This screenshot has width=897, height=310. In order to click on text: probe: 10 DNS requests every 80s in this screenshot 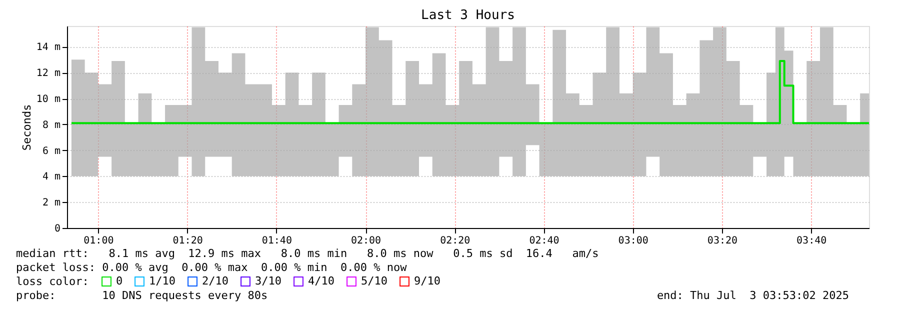, I will do `click(142, 295)`.